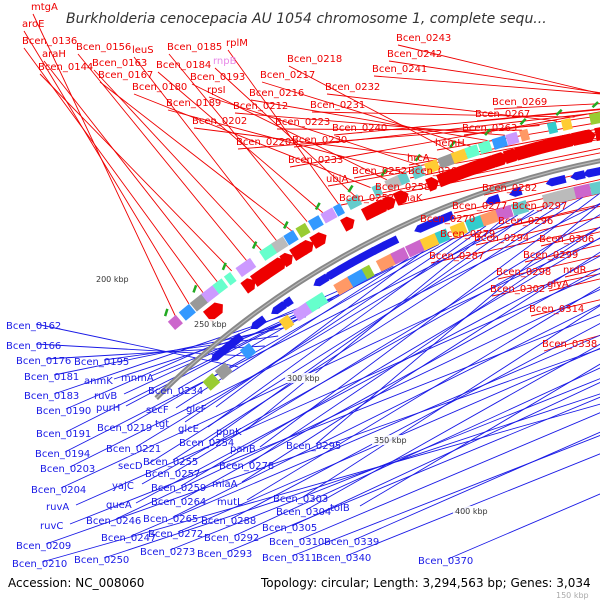 Image resolution: width=600 pixels, height=600 pixels. What do you see at coordinates (206, 443) in the screenshot?
I see `reverse-gene-label: Bcen_0254` at bounding box center [206, 443].